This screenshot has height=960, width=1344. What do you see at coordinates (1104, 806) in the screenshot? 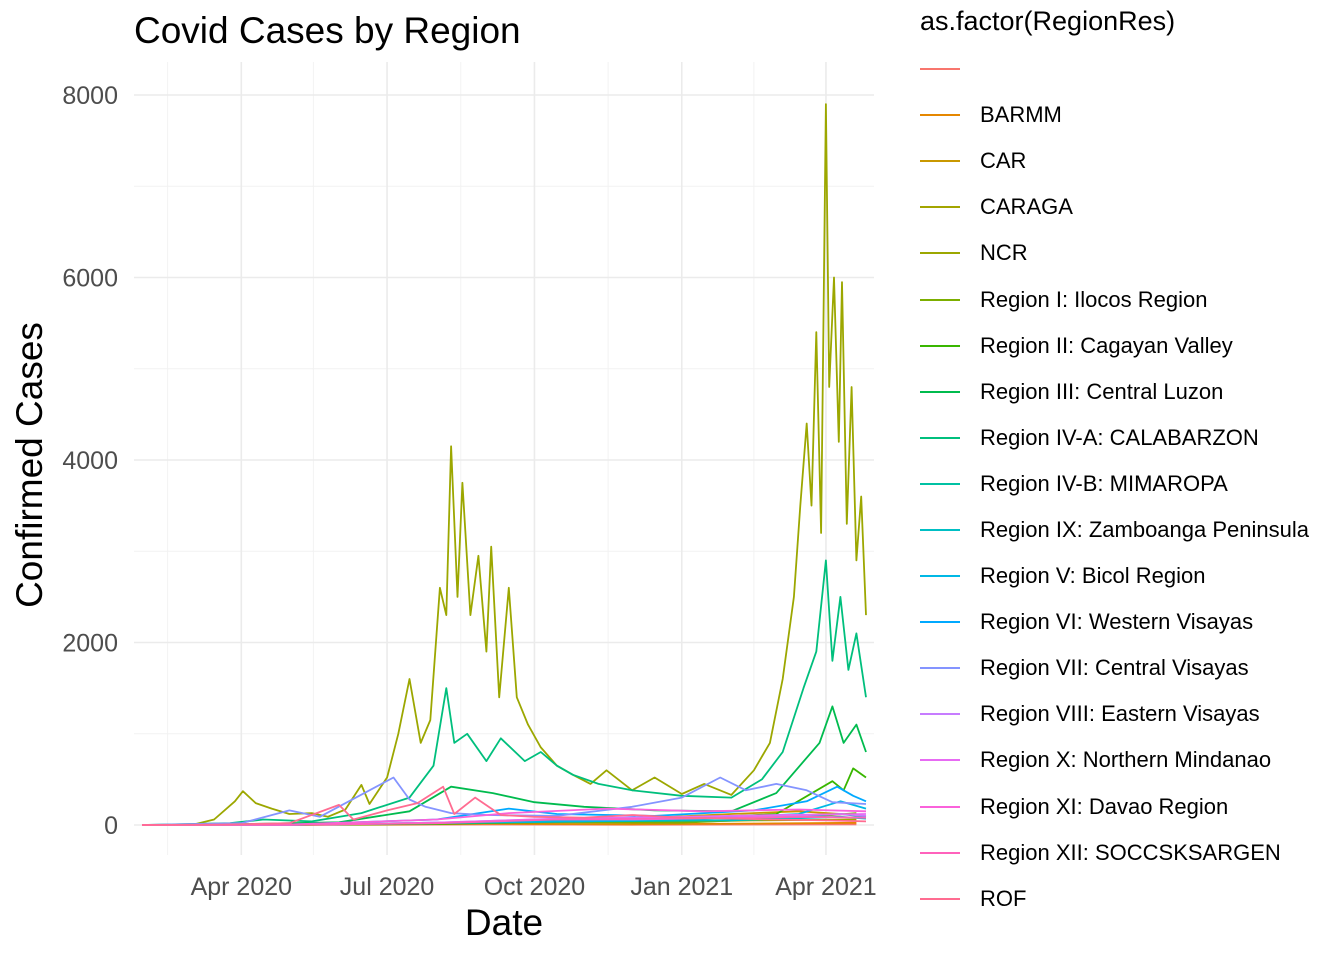
I see `legend-label: Region XI: Davao Region` at bounding box center [1104, 806].